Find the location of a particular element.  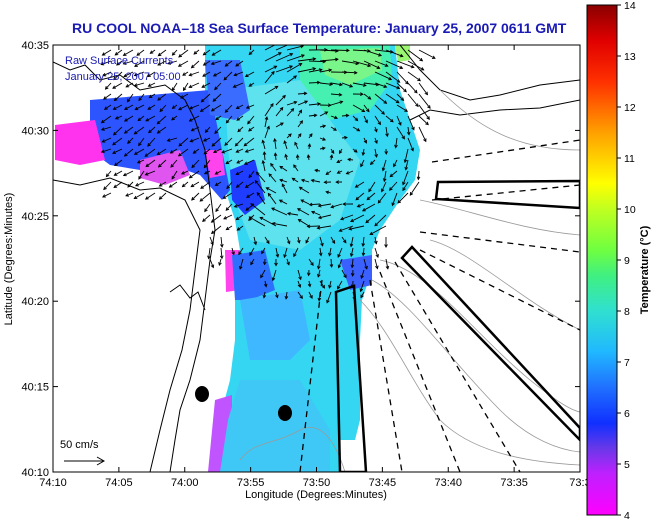

colorbar is located at coordinates (602, 260).